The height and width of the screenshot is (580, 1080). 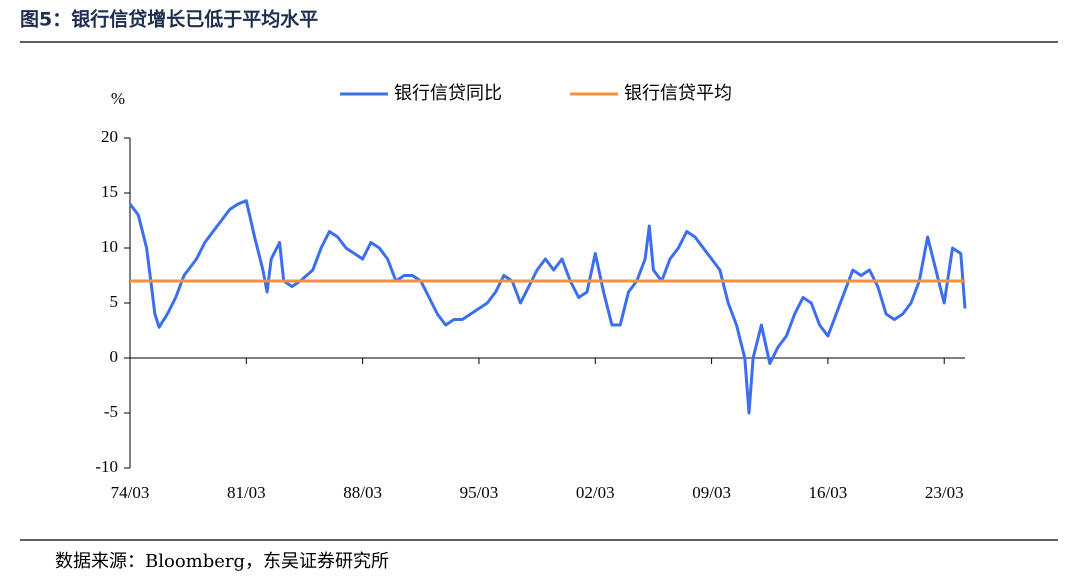 What do you see at coordinates (114, 301) in the screenshot?
I see `y-tick-label: 5` at bounding box center [114, 301].